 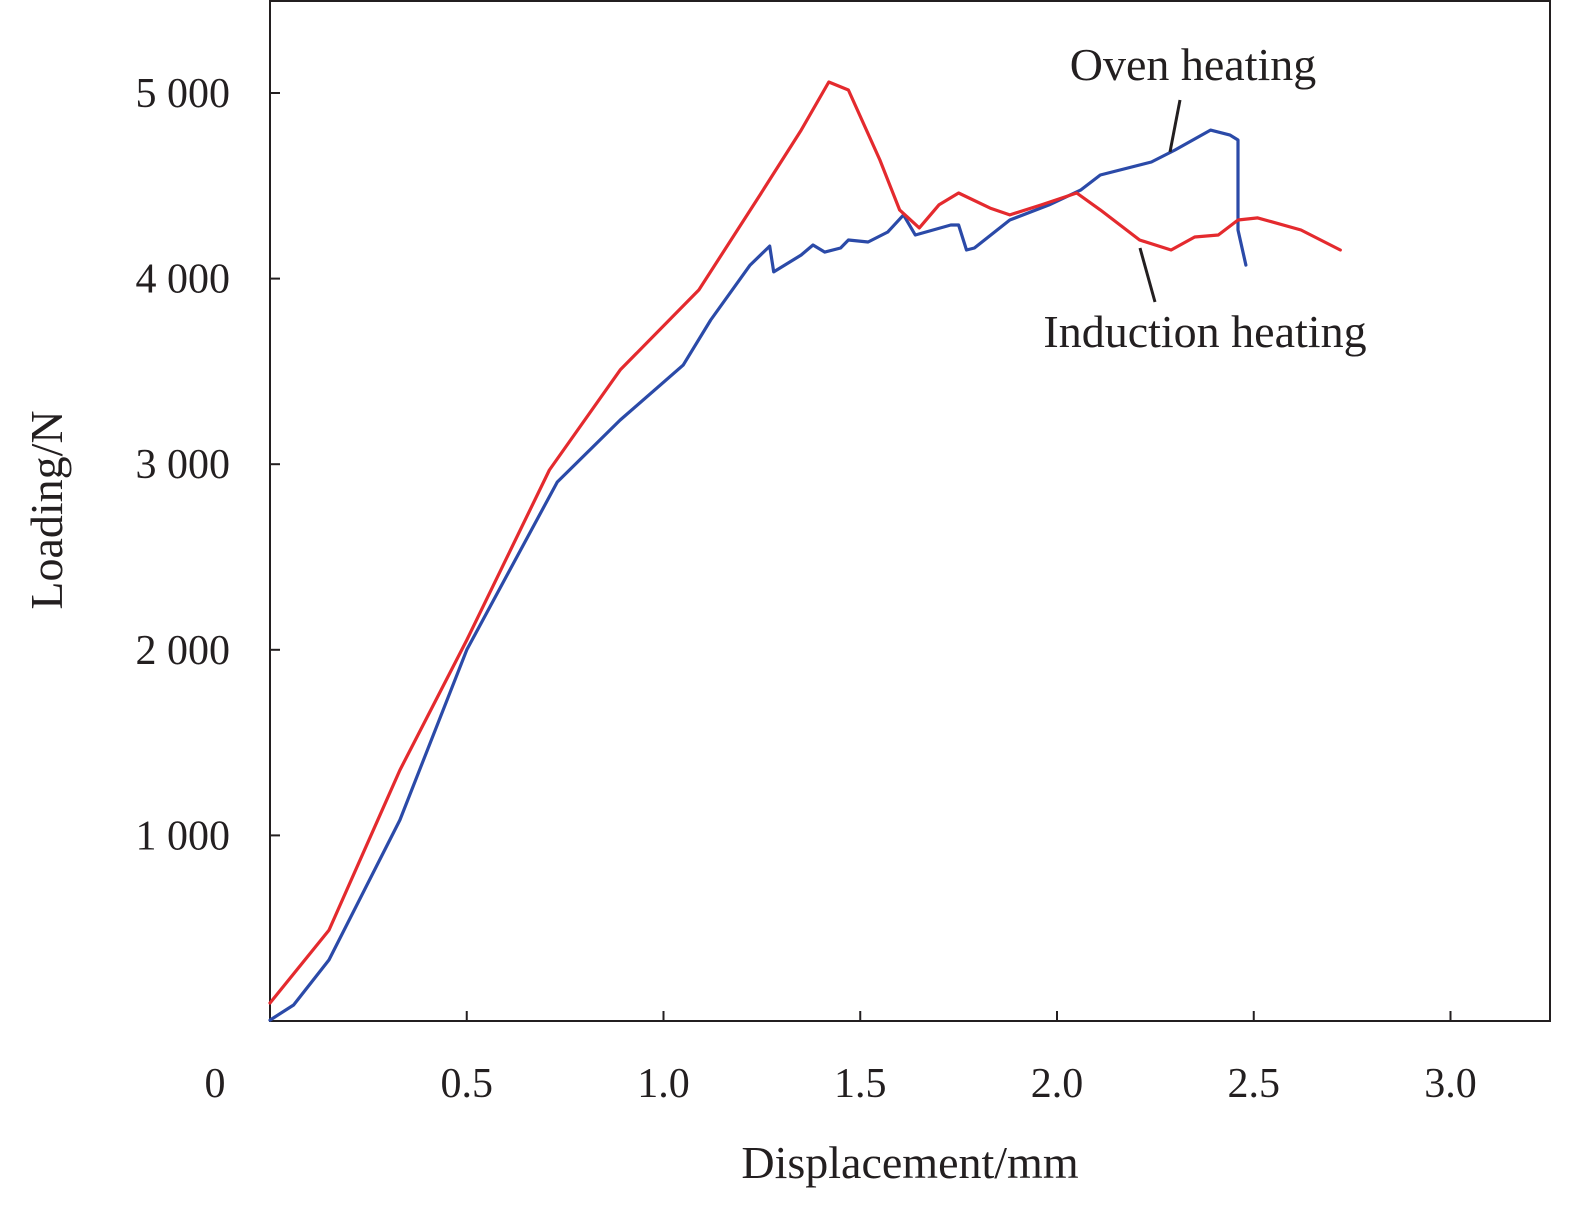 I want to click on induction-heating-label: Induction heating, so click(x=1204, y=331).